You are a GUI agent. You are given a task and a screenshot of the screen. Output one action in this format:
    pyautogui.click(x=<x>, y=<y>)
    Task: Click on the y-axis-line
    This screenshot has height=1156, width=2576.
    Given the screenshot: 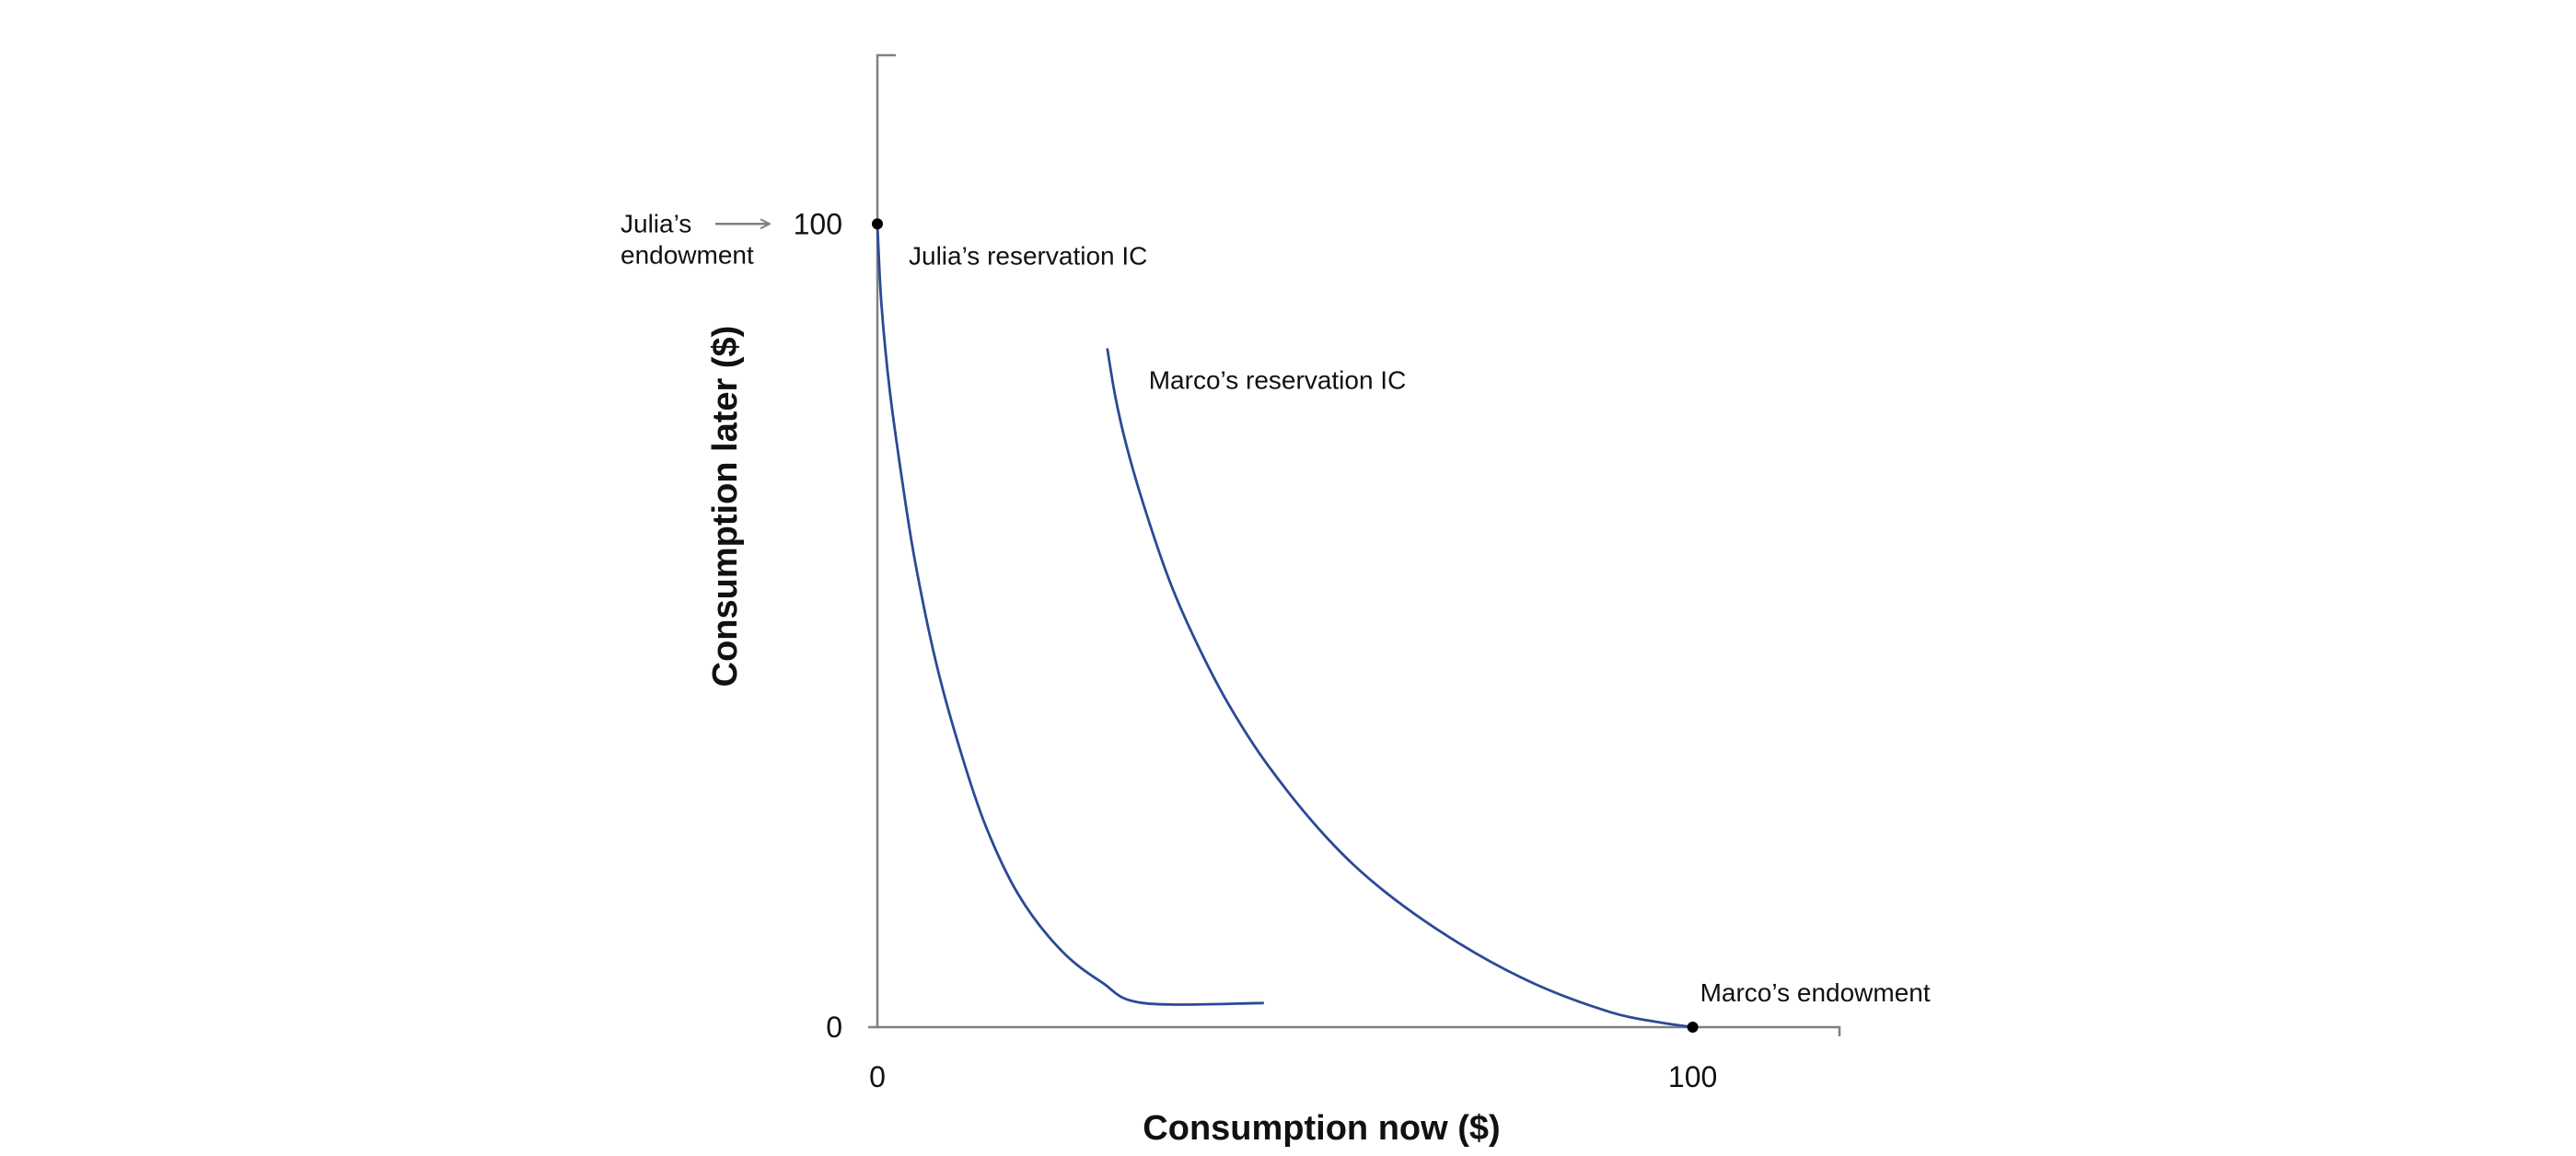 What is the action you would take?
    pyautogui.click(x=882, y=541)
    